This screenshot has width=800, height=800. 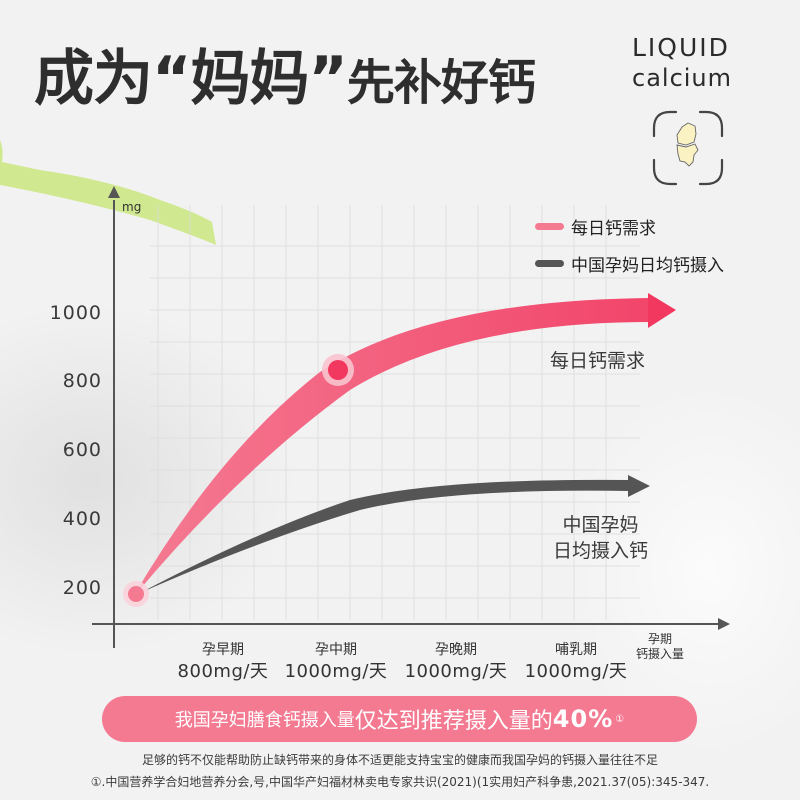 I want to click on highlight-banner: 我国孕妇膳食钙摄入量 仅达到推荐摄入量的 40% ①, so click(x=399, y=719).